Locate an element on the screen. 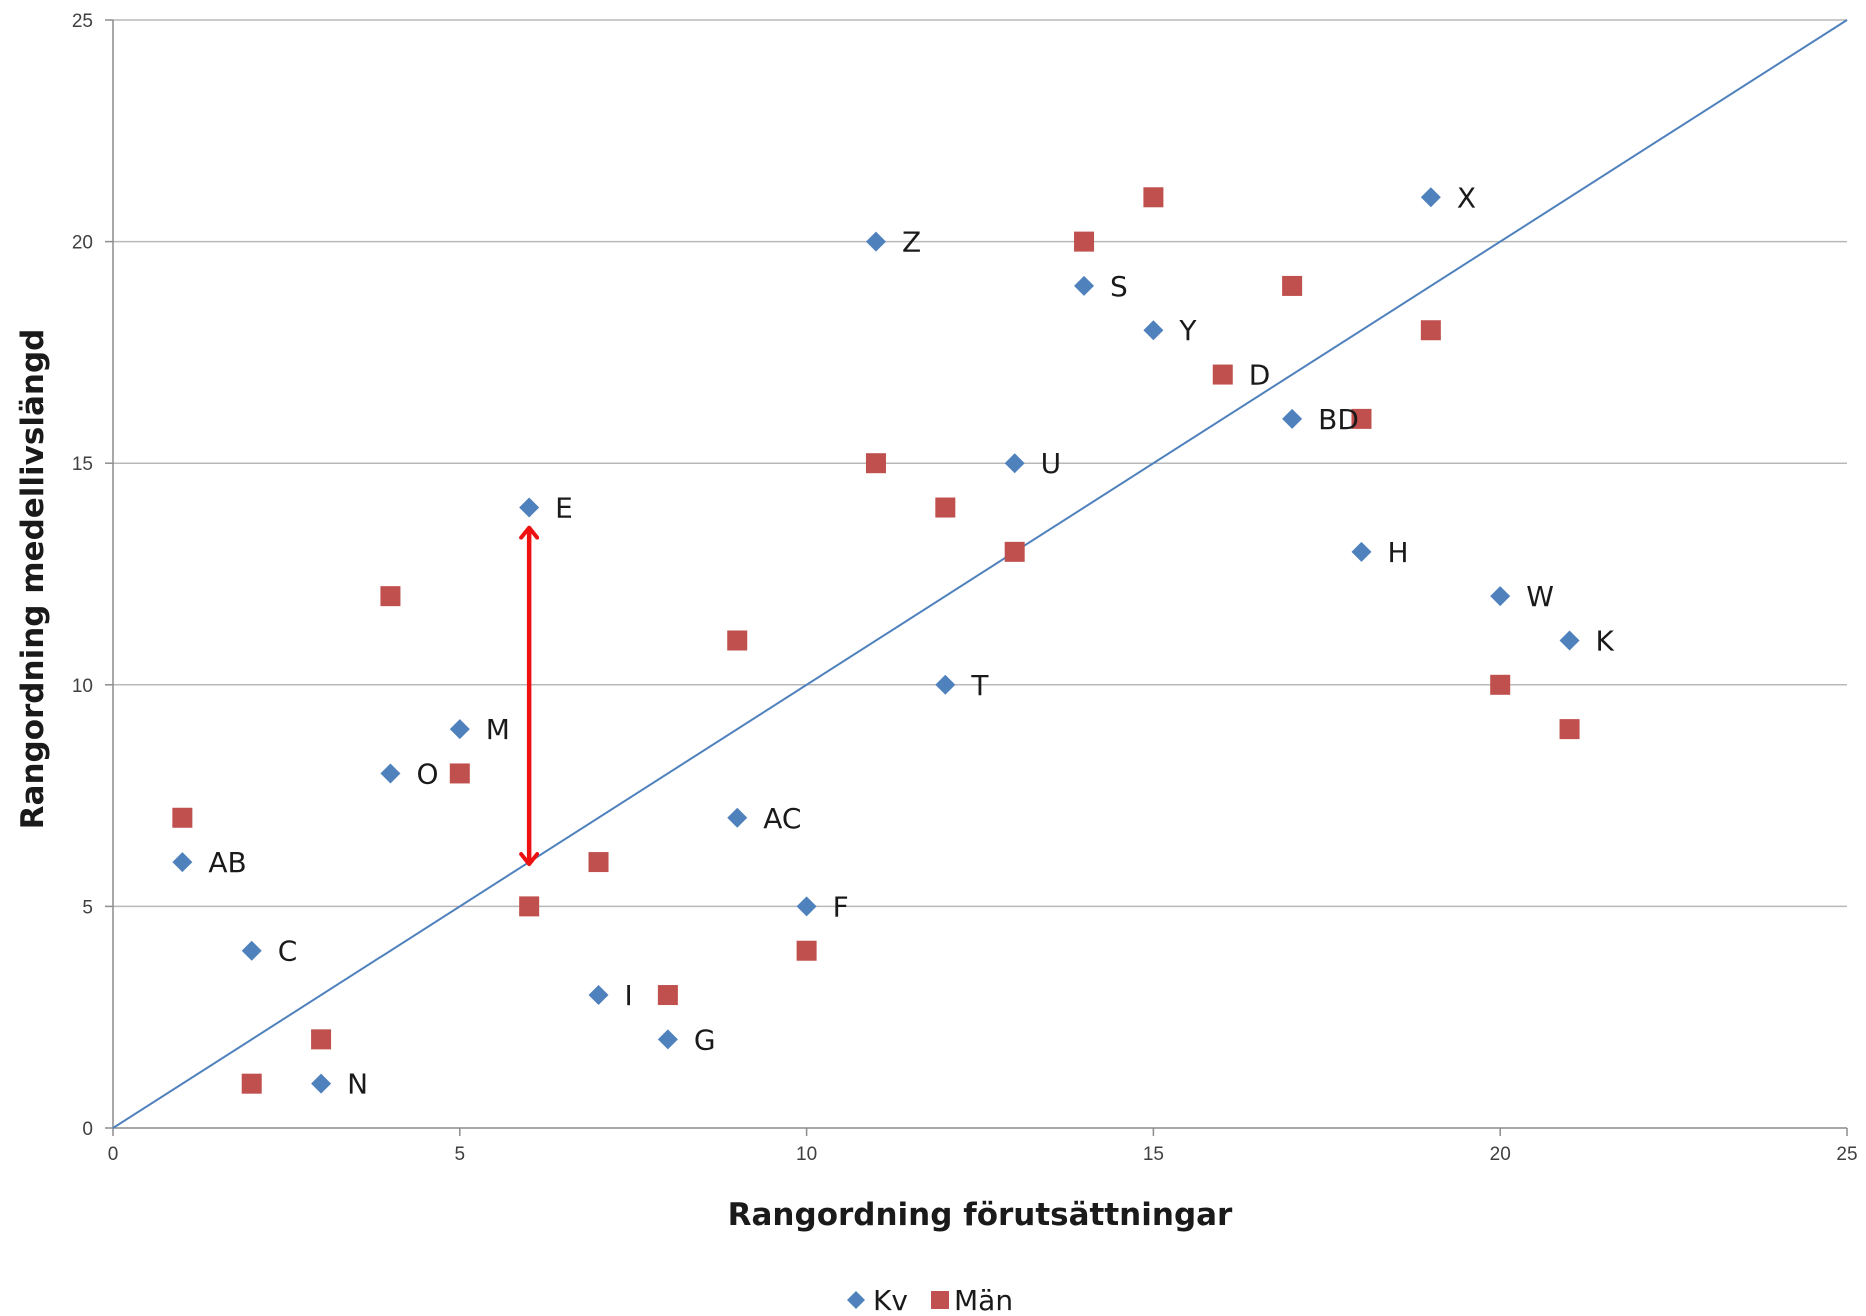  x-tick-label-25: 25 is located at coordinates (1846, 1154).